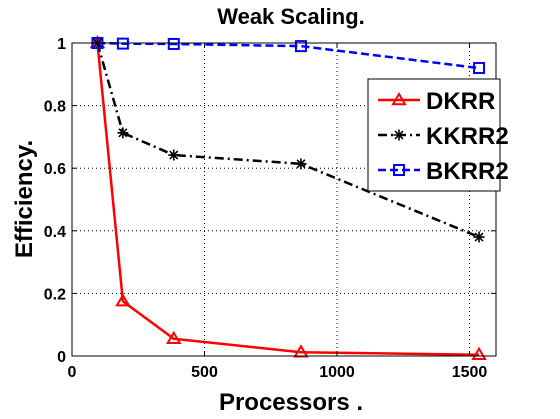  I want to click on legend-marker-bkrr2, so click(399, 170).